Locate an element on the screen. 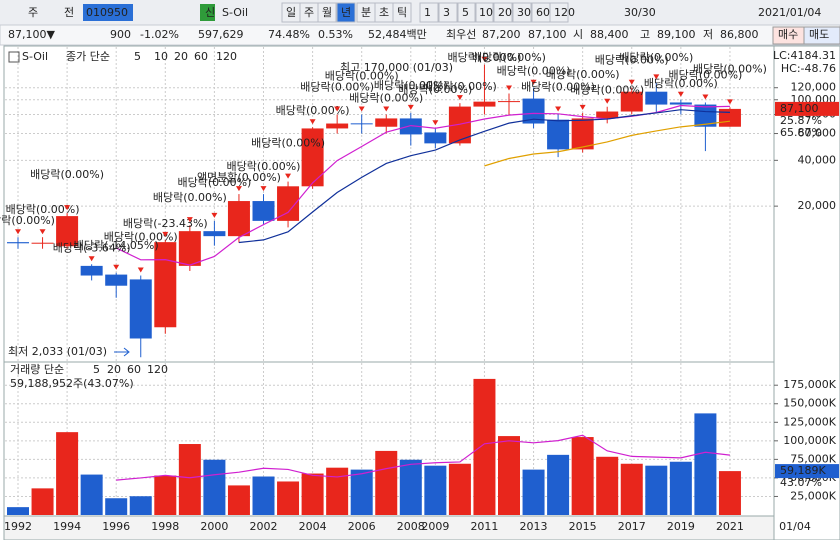 Image resolution: width=840 pixels, height=540 pixels. order-button is located at coordinates (821, 35).